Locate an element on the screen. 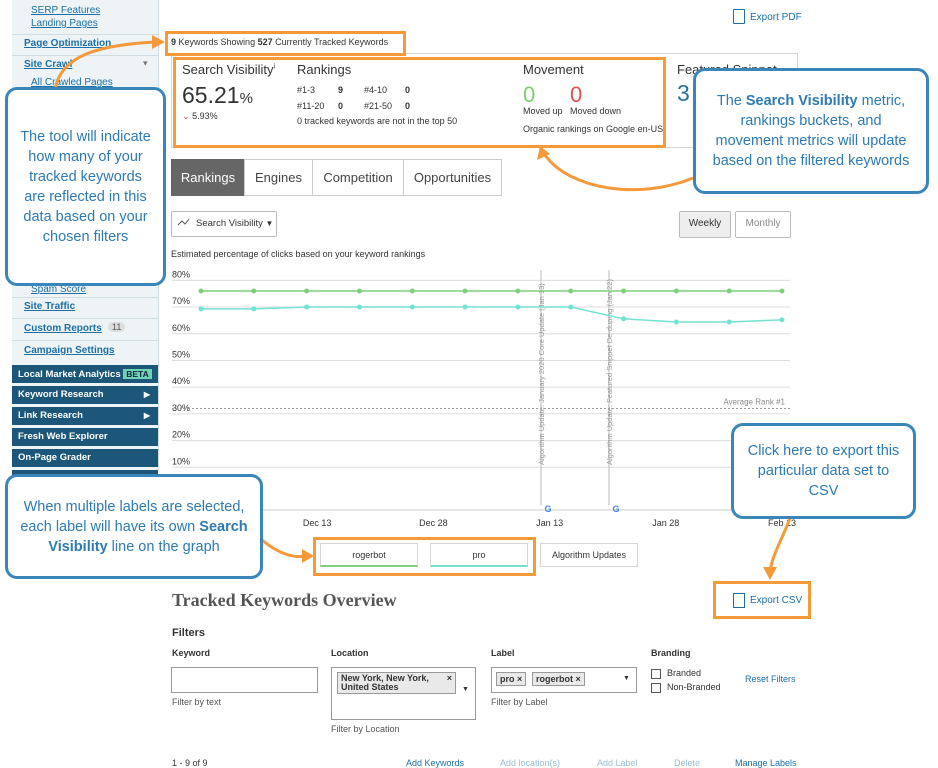  metric-title: Rankings is located at coordinates (324, 69).